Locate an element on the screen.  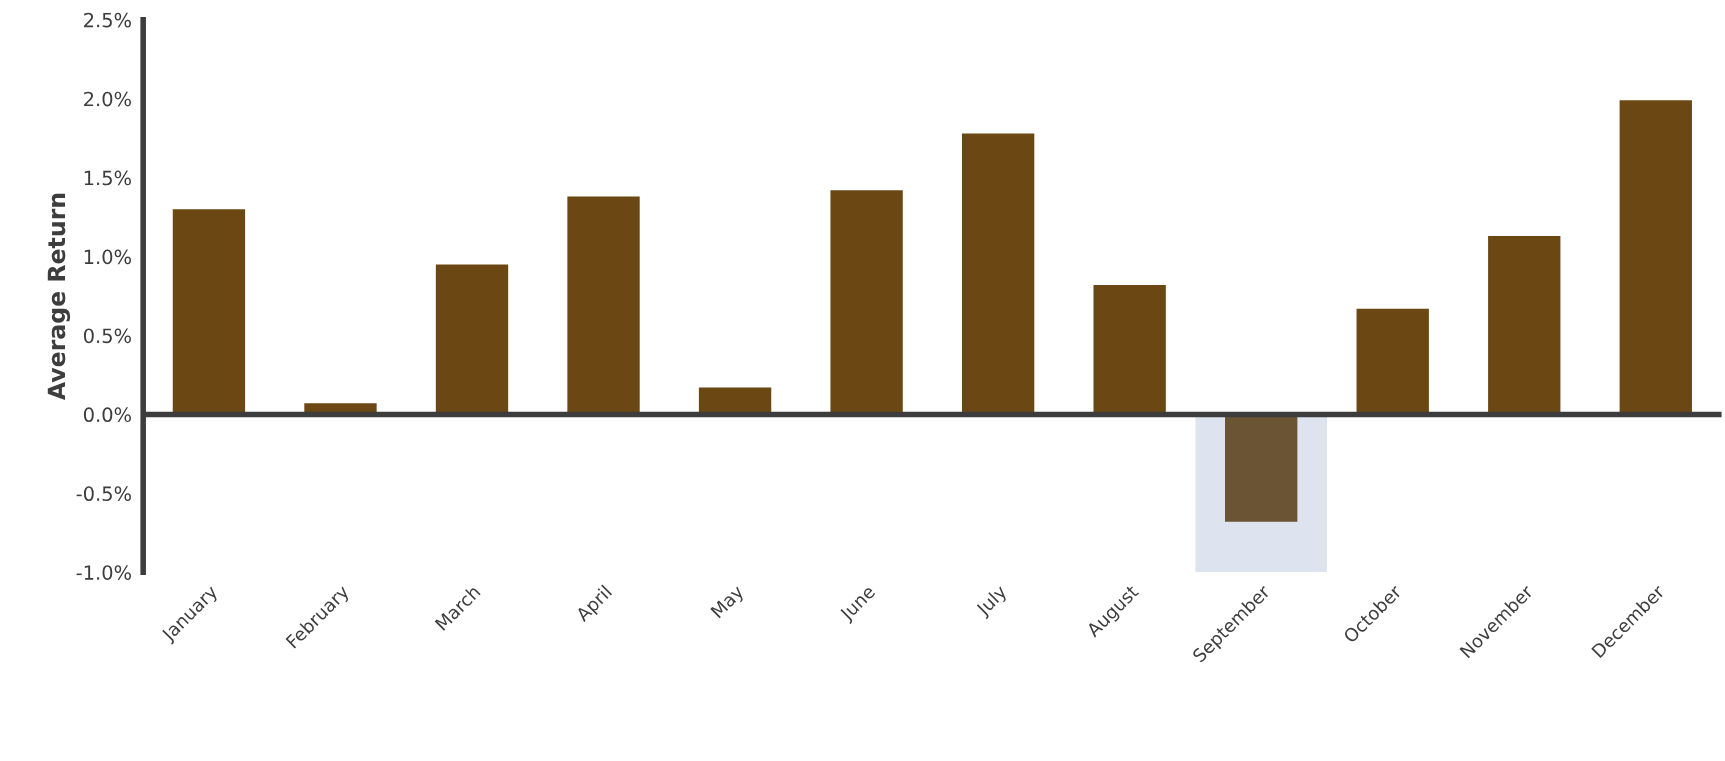
y-tick-label: -1.0% is located at coordinates (103, 572).